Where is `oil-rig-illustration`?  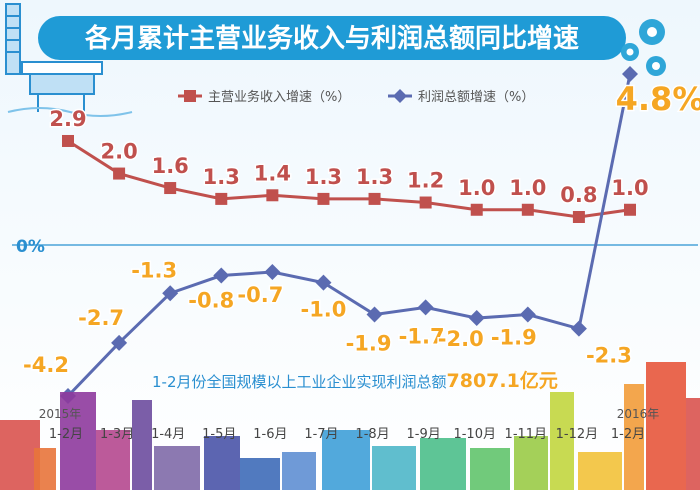 oil-rig-illustration is located at coordinates (69, 60).